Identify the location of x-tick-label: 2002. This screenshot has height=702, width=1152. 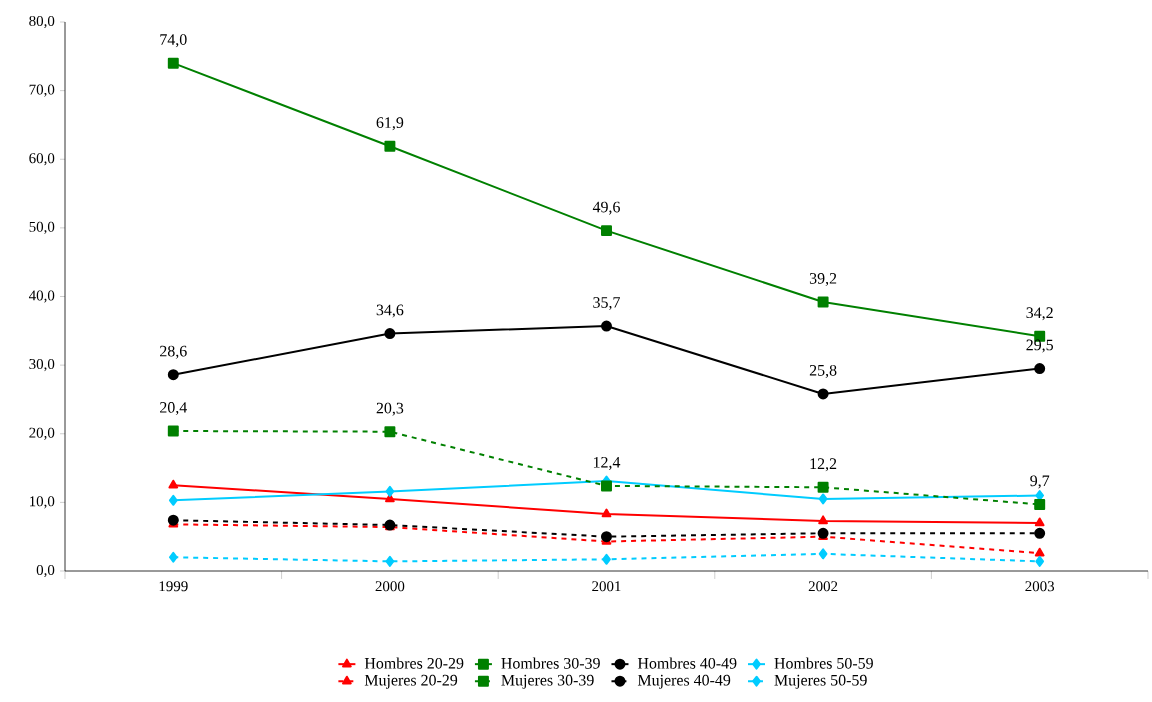
(823, 586).